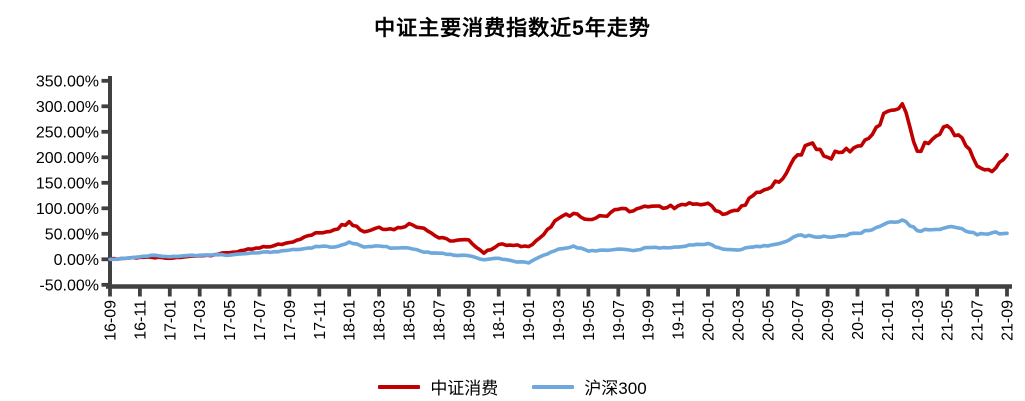  Describe the element at coordinates (499, 320) in the screenshot. I see `x-axis-tick-label: 18-11` at that location.